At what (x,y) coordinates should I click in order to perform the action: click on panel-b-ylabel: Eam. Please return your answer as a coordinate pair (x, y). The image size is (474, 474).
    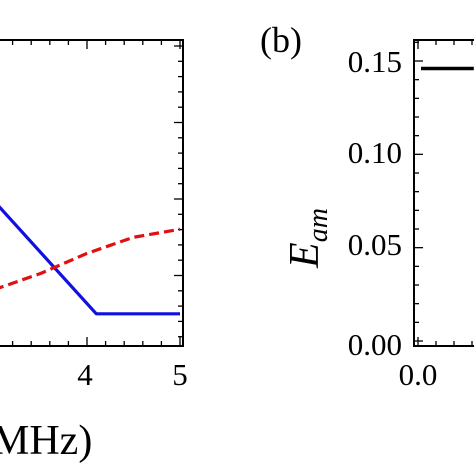
    Looking at the image, I should click on (308, 238).